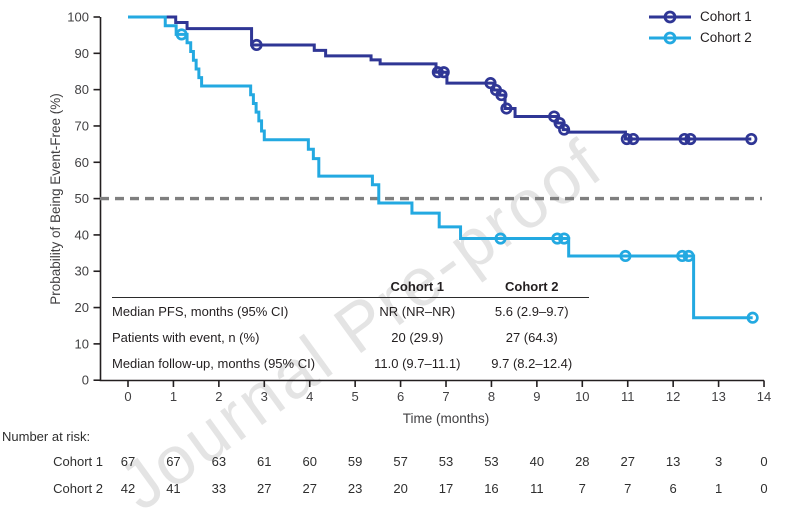 This screenshot has width=800, height=526. Describe the element at coordinates (309, 396) in the screenshot. I see `x-tick-label: 4` at that location.